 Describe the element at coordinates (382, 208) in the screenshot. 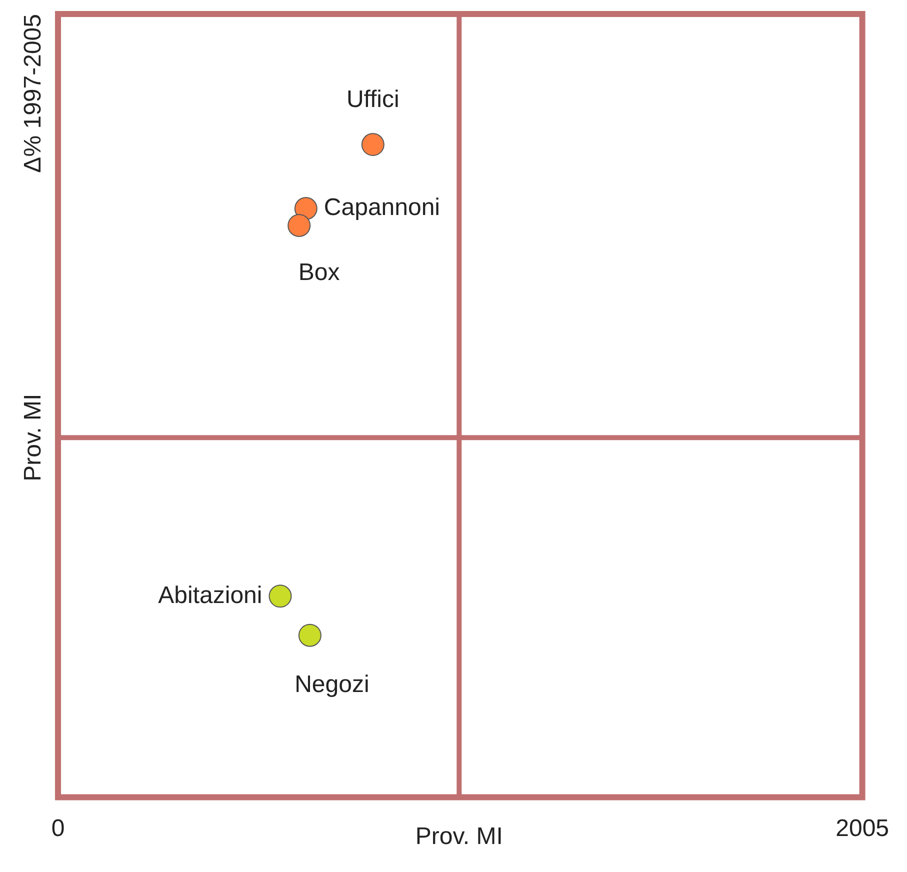

I see `annotation: Capannoni` at that location.